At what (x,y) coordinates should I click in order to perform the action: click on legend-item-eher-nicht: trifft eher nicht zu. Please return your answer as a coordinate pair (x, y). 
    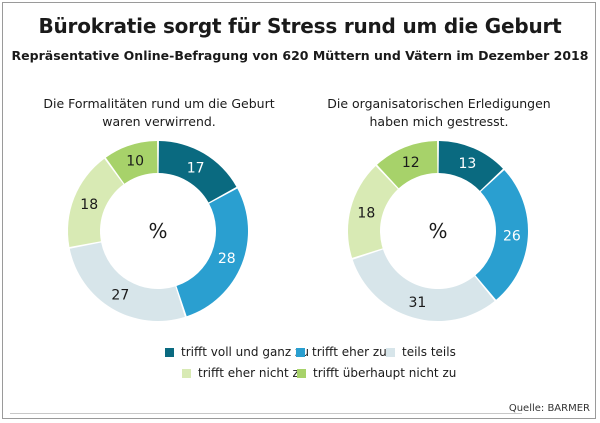
    Looking at the image, I should click on (244, 373).